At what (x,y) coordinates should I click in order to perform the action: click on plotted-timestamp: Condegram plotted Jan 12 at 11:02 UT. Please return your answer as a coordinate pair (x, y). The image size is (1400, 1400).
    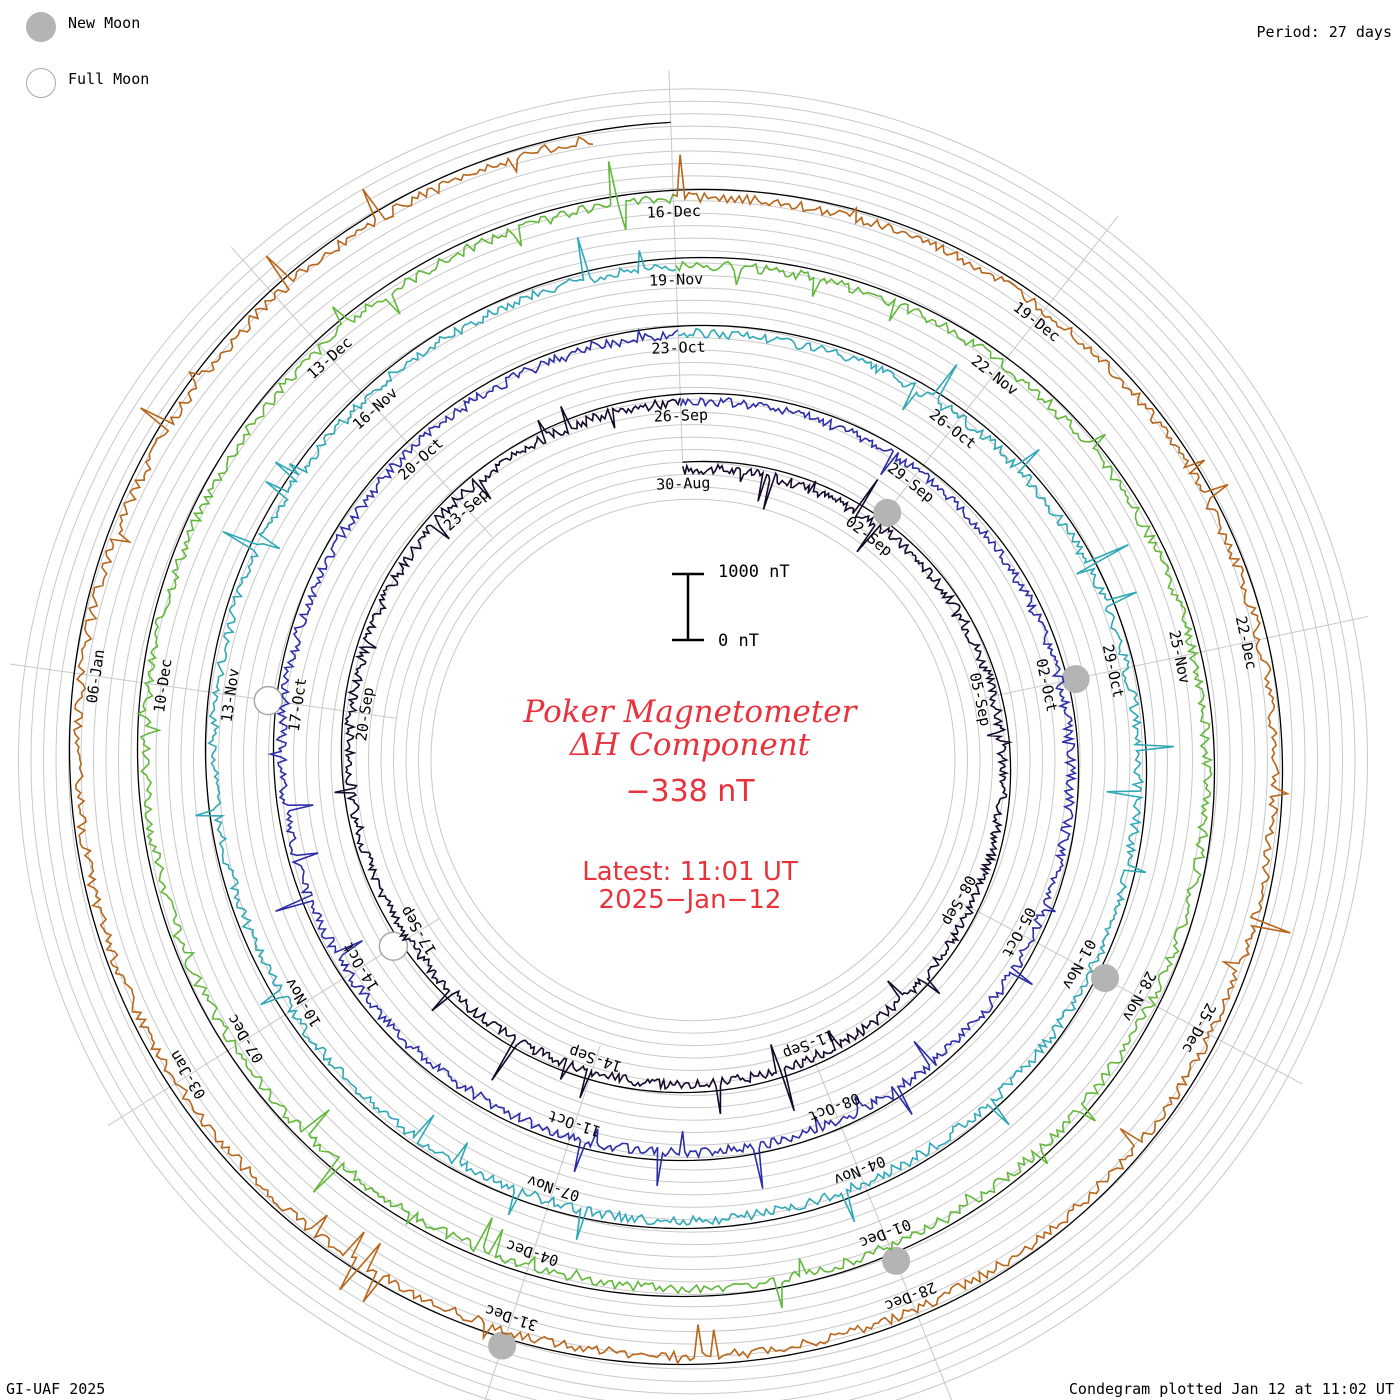
    Looking at the image, I should click on (1231, 1389).